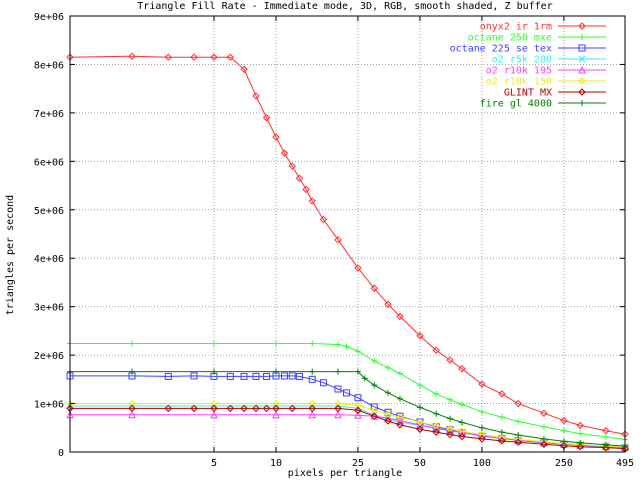 The width and height of the screenshot is (640, 480). What do you see at coordinates (420, 463) in the screenshot?
I see `x-tick-label: 50` at bounding box center [420, 463].